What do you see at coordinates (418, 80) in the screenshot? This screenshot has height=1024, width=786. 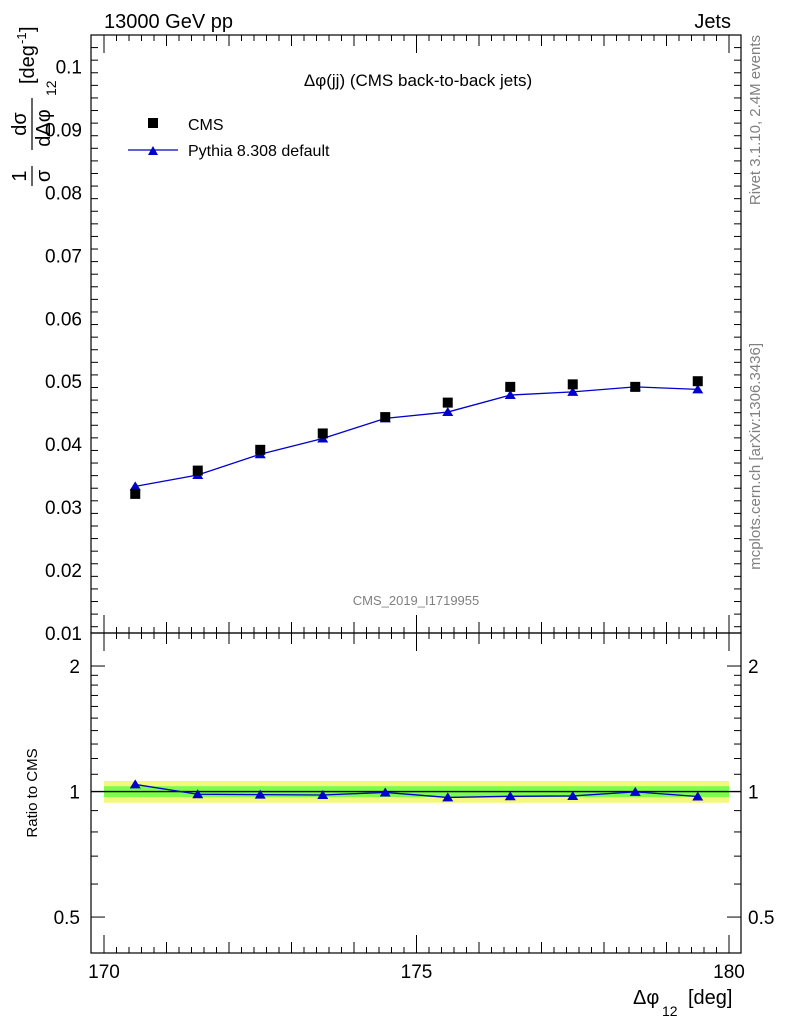 I see `plot-title: Δφ(jj) (CMS back-to-back jets)` at bounding box center [418, 80].